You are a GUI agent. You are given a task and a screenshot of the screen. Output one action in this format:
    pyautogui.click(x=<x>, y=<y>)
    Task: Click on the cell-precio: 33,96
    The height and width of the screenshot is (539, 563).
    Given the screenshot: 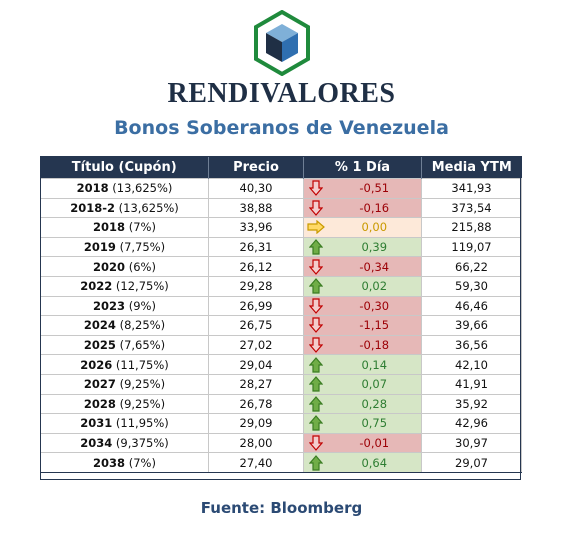 What is the action you would take?
    pyautogui.click(x=256, y=227)
    